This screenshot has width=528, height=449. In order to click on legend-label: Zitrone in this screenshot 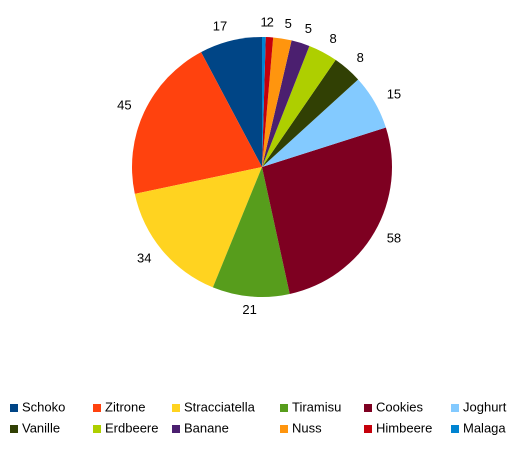, I will do `click(125, 406)`.